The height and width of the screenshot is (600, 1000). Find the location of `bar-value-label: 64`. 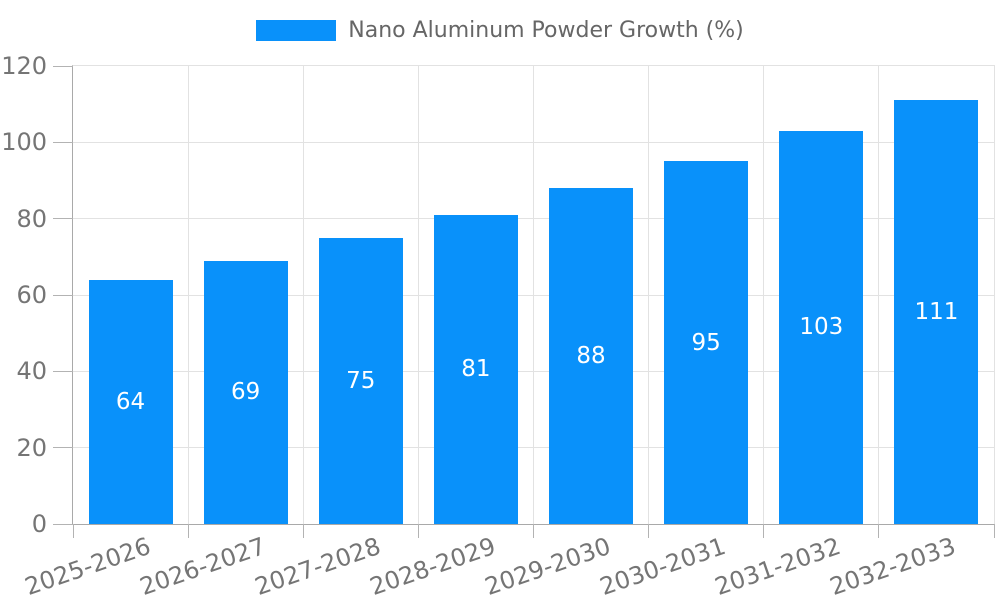

bar-value-label: 64 is located at coordinates (130, 401).